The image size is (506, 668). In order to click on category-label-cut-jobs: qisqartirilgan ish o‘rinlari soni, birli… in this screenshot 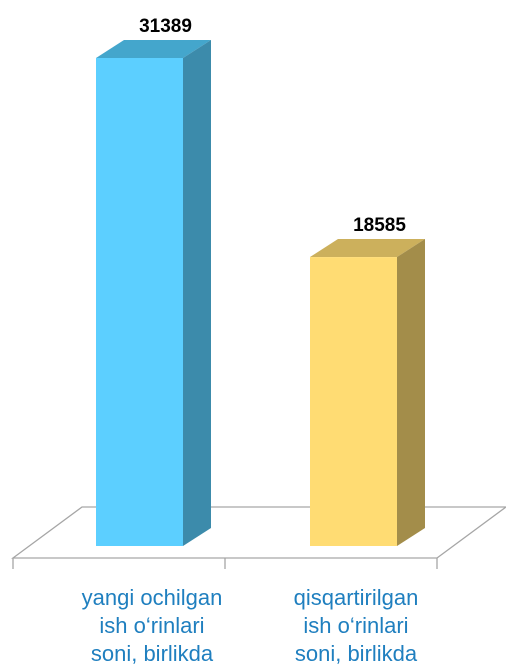, I will do `click(356, 625)`.